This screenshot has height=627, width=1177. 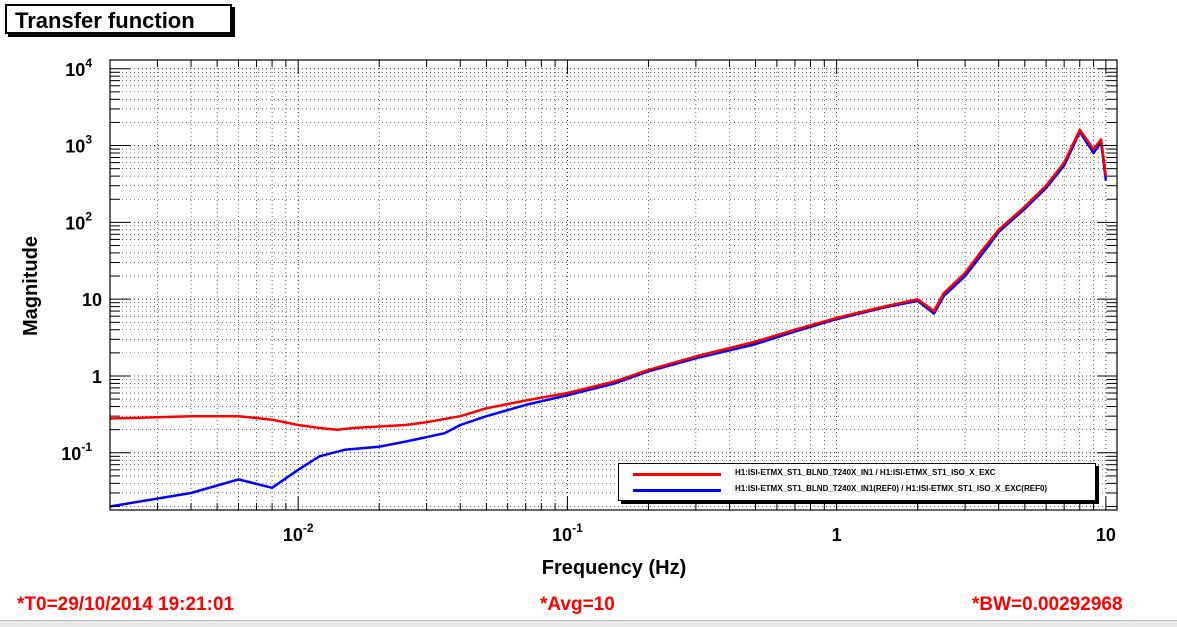 I want to click on x-tick-label: 10, so click(x=1106, y=535).